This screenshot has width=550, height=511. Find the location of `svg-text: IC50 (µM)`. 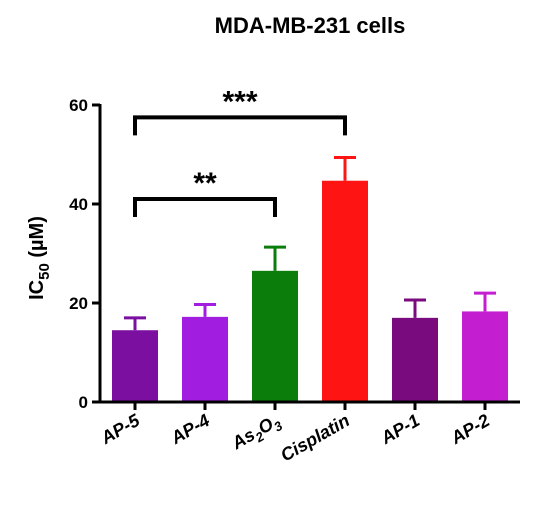

svg-text: IC50 (µM) is located at coordinates (39, 258).